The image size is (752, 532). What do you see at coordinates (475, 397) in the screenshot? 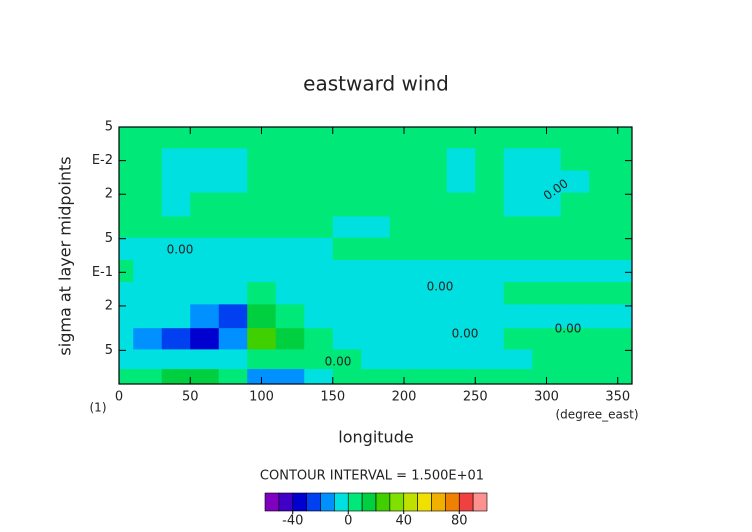
I see `x-tick-label: 250` at bounding box center [475, 397].